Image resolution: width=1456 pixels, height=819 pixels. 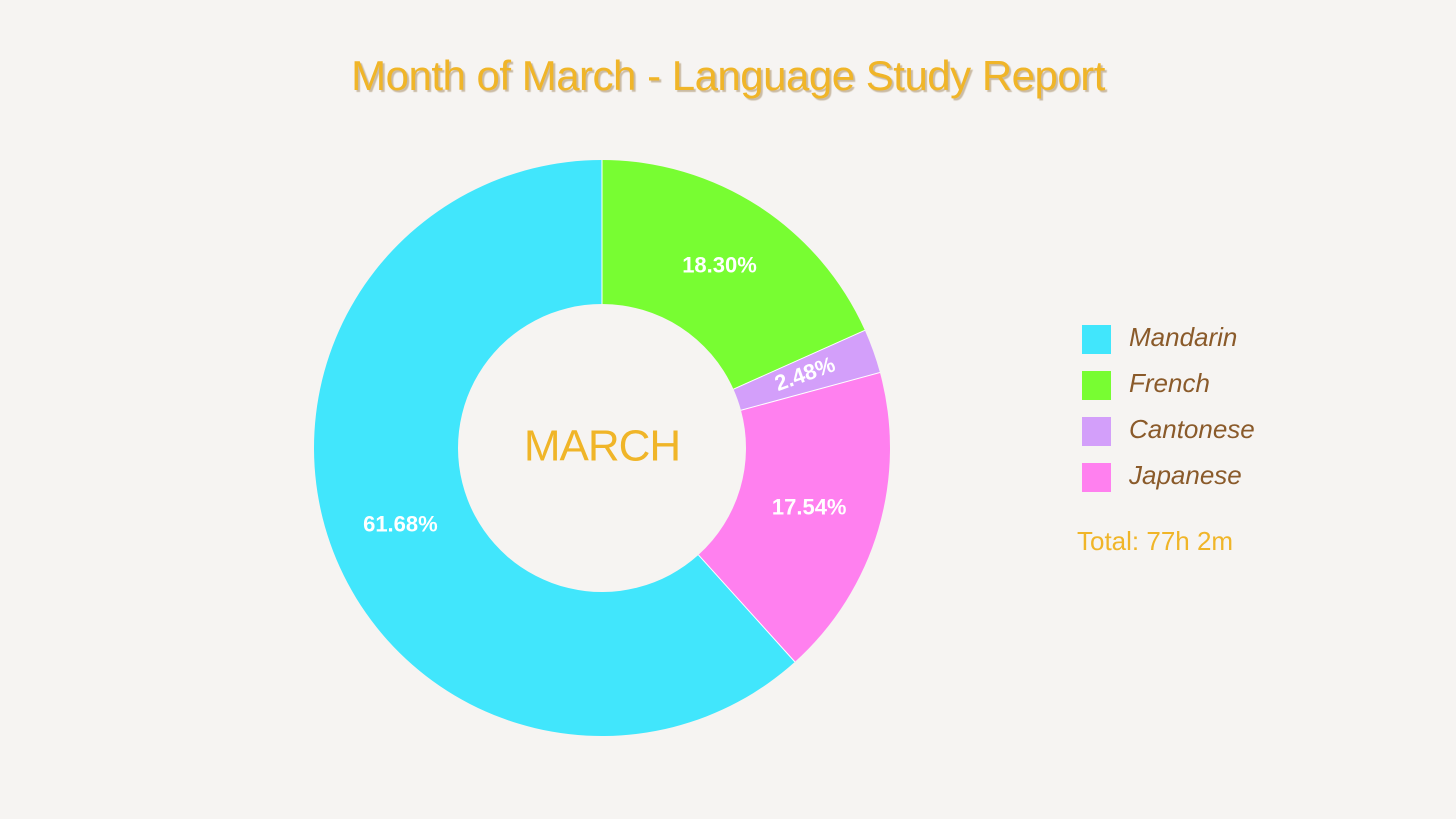 What do you see at coordinates (728, 75) in the screenshot?
I see `chart-title: Month of March - Language Study Report` at bounding box center [728, 75].